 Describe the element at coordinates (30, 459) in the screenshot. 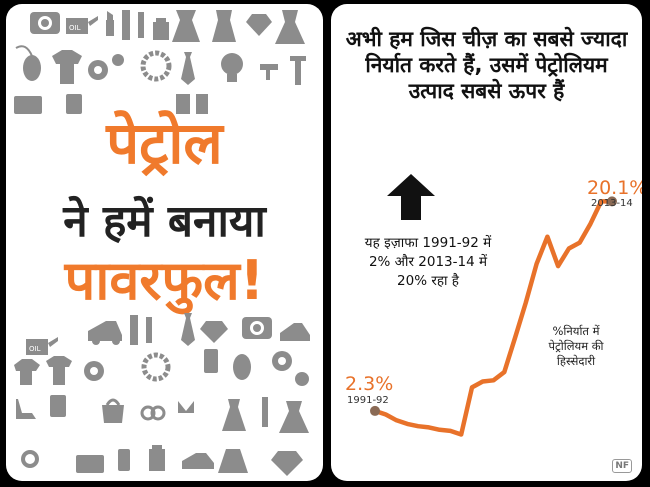

I see `watch-icon` at that location.